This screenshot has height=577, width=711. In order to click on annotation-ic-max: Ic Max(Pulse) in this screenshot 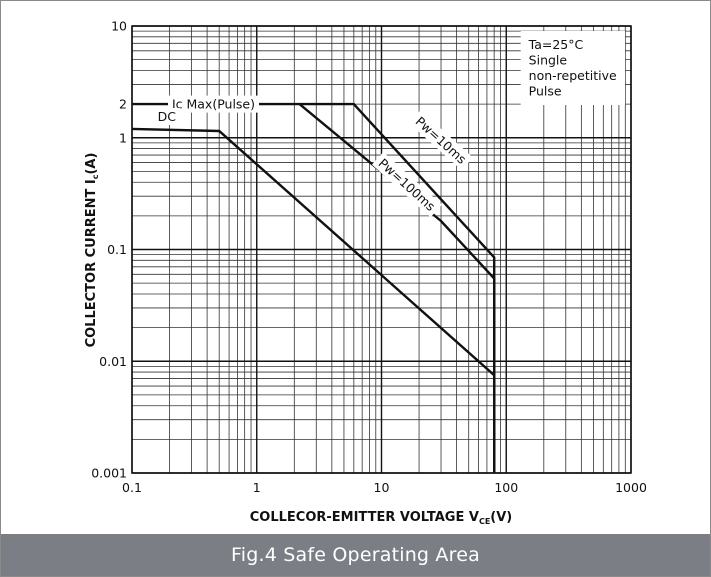, I will do `click(213, 104)`.